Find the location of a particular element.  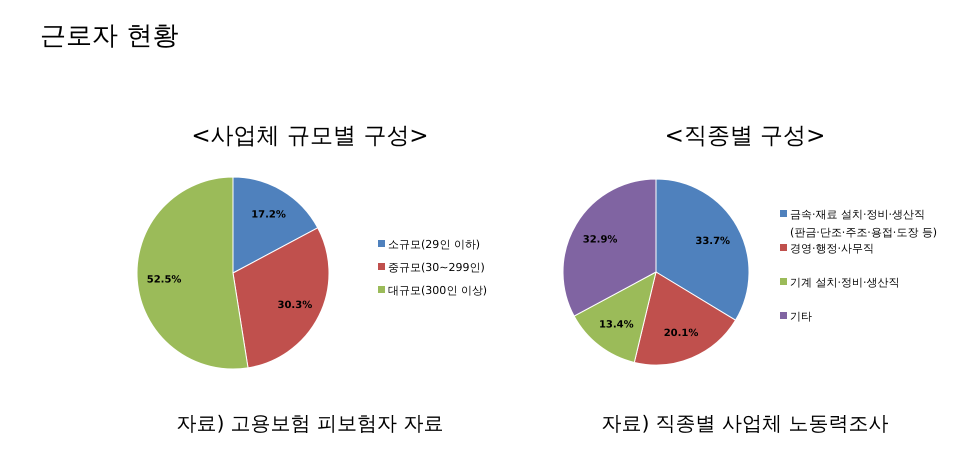

text: 자료) 고용보험 피보험자 자료 is located at coordinates (310, 423).